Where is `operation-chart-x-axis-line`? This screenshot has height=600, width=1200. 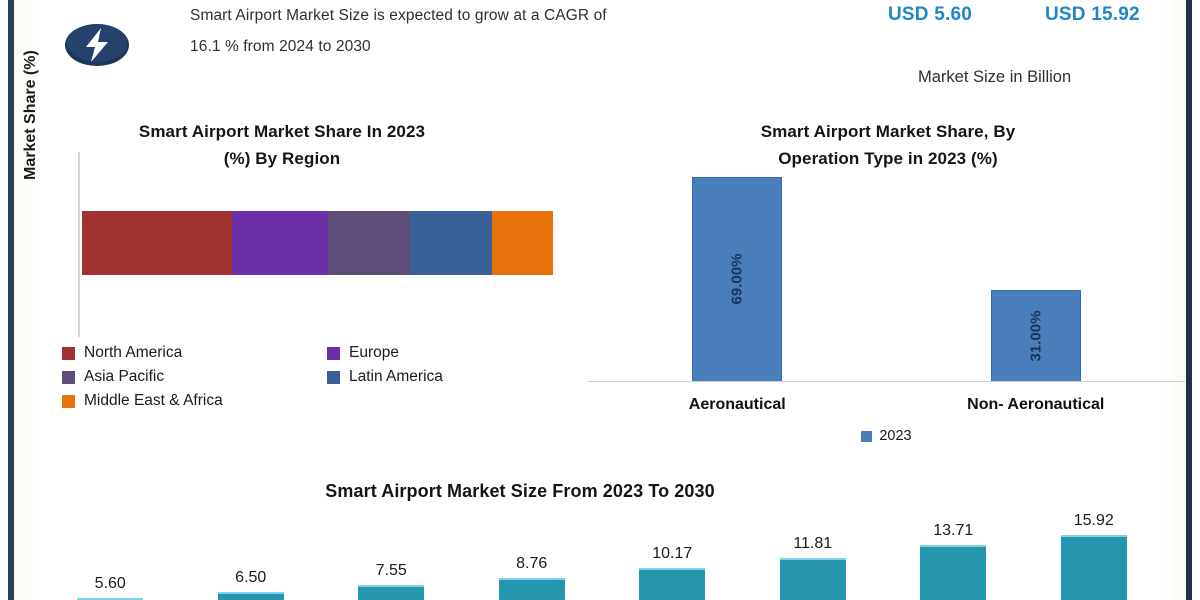
operation-chart-x-axis-line is located at coordinates (886, 381).